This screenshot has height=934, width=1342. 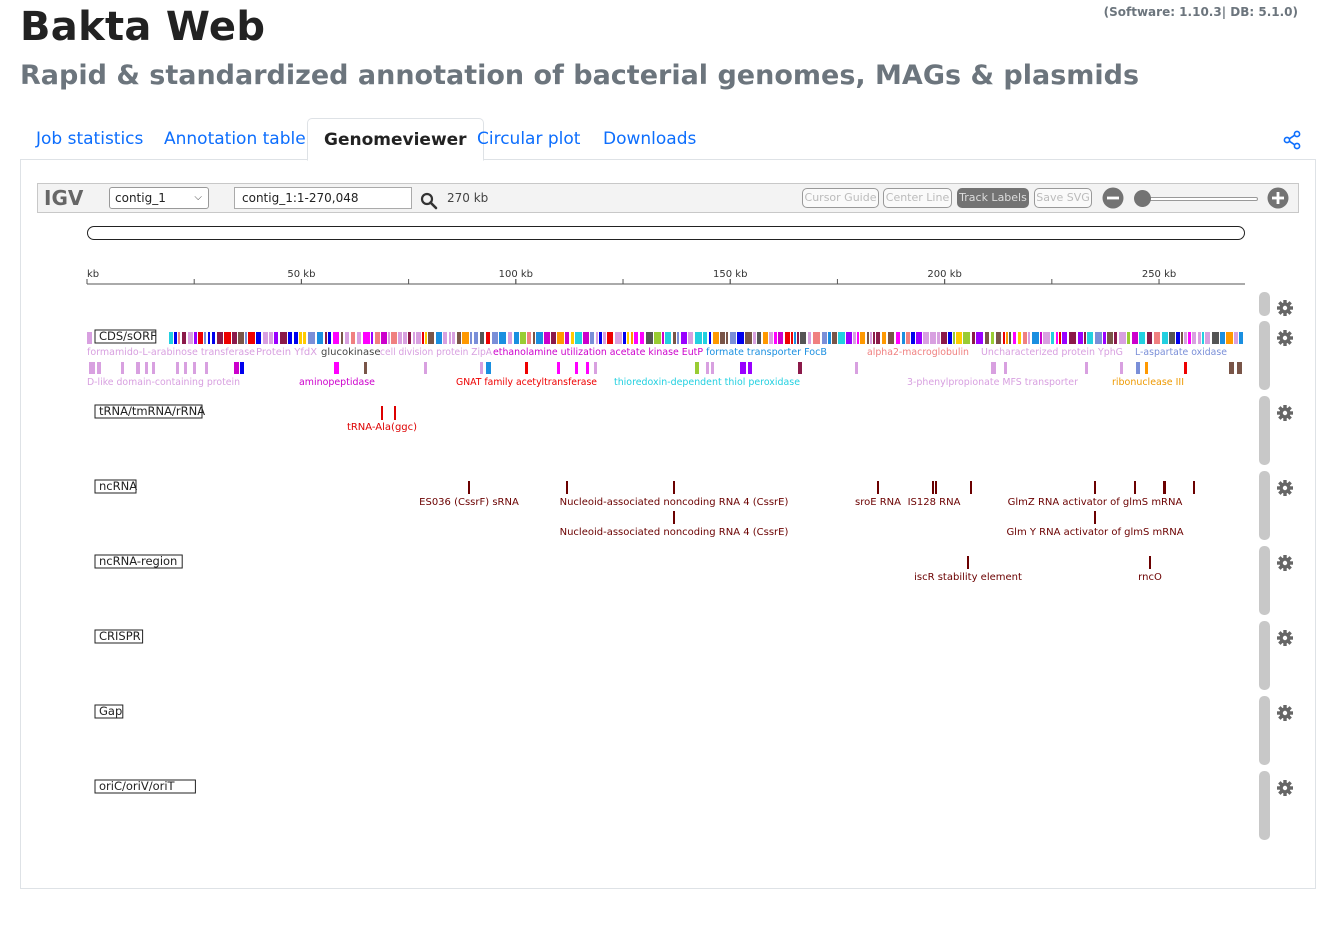 I want to click on tab-downloads: Downloads, so click(x=650, y=139).